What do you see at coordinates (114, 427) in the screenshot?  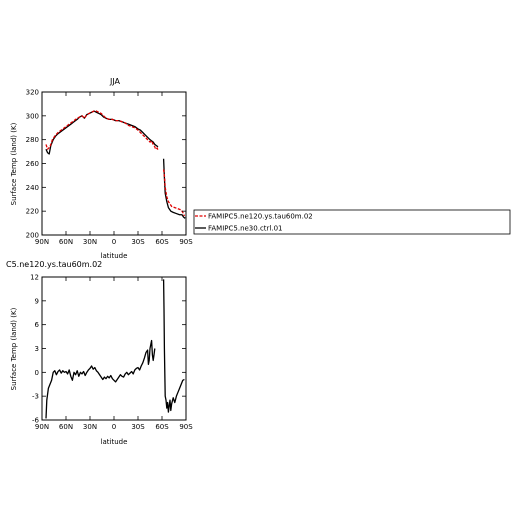 I see `bottom-xtick-label: 0` at bounding box center [114, 427].